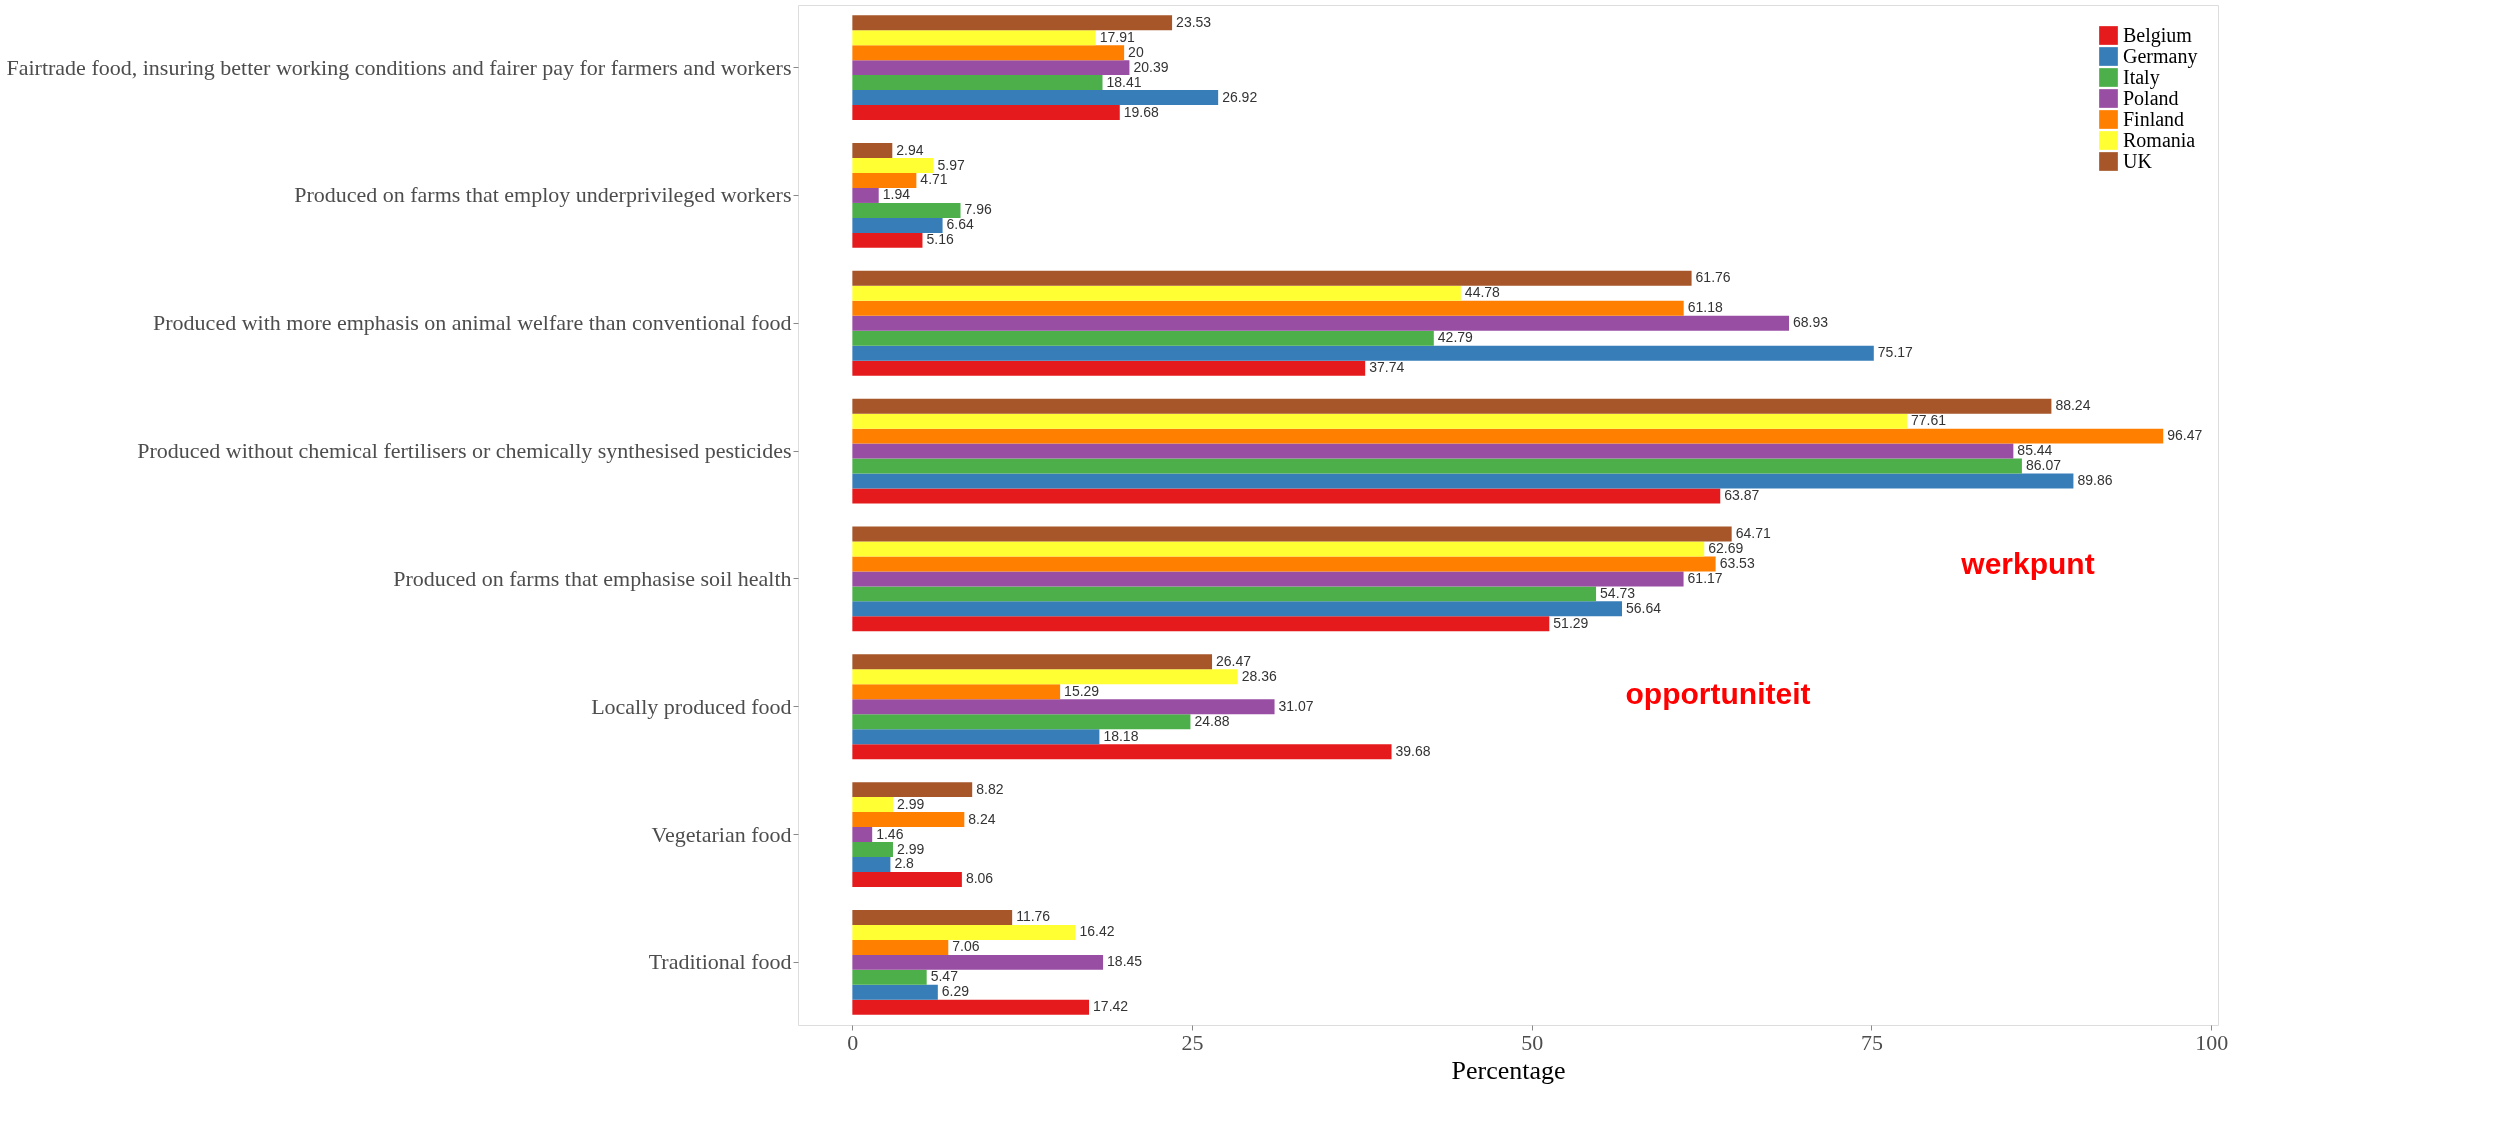  What do you see at coordinates (934, 179) in the screenshot?
I see `data-label: 4.71` at bounding box center [934, 179].